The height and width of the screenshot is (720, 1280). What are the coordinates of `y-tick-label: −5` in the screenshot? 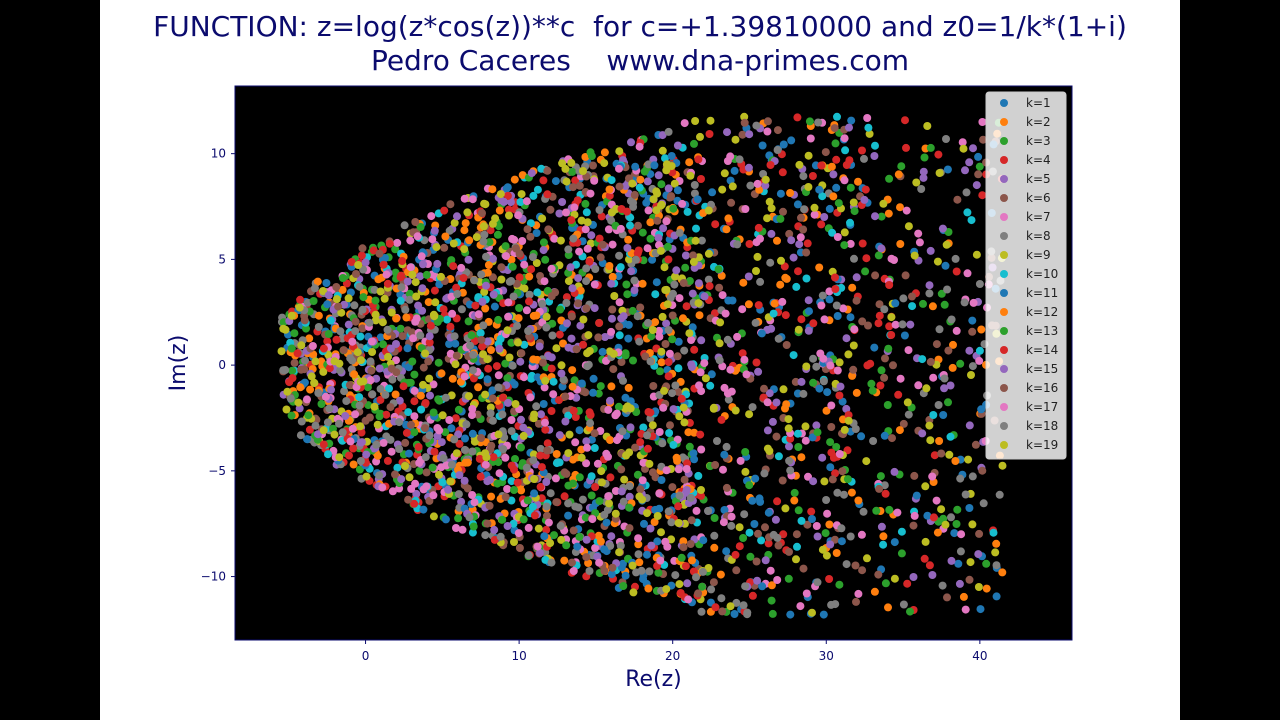 It's located at (217, 471).